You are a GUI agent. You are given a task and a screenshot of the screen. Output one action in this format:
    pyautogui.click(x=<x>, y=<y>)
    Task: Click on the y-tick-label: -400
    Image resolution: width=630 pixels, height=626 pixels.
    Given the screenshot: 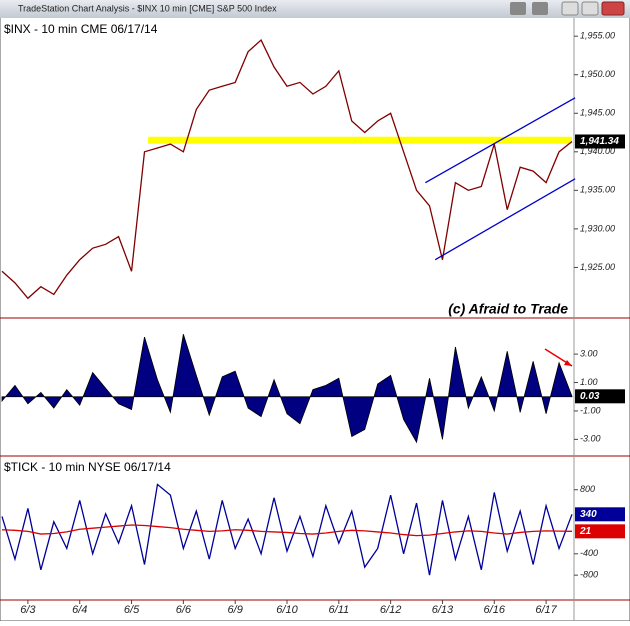 What is the action you would take?
    pyautogui.click(x=589, y=553)
    